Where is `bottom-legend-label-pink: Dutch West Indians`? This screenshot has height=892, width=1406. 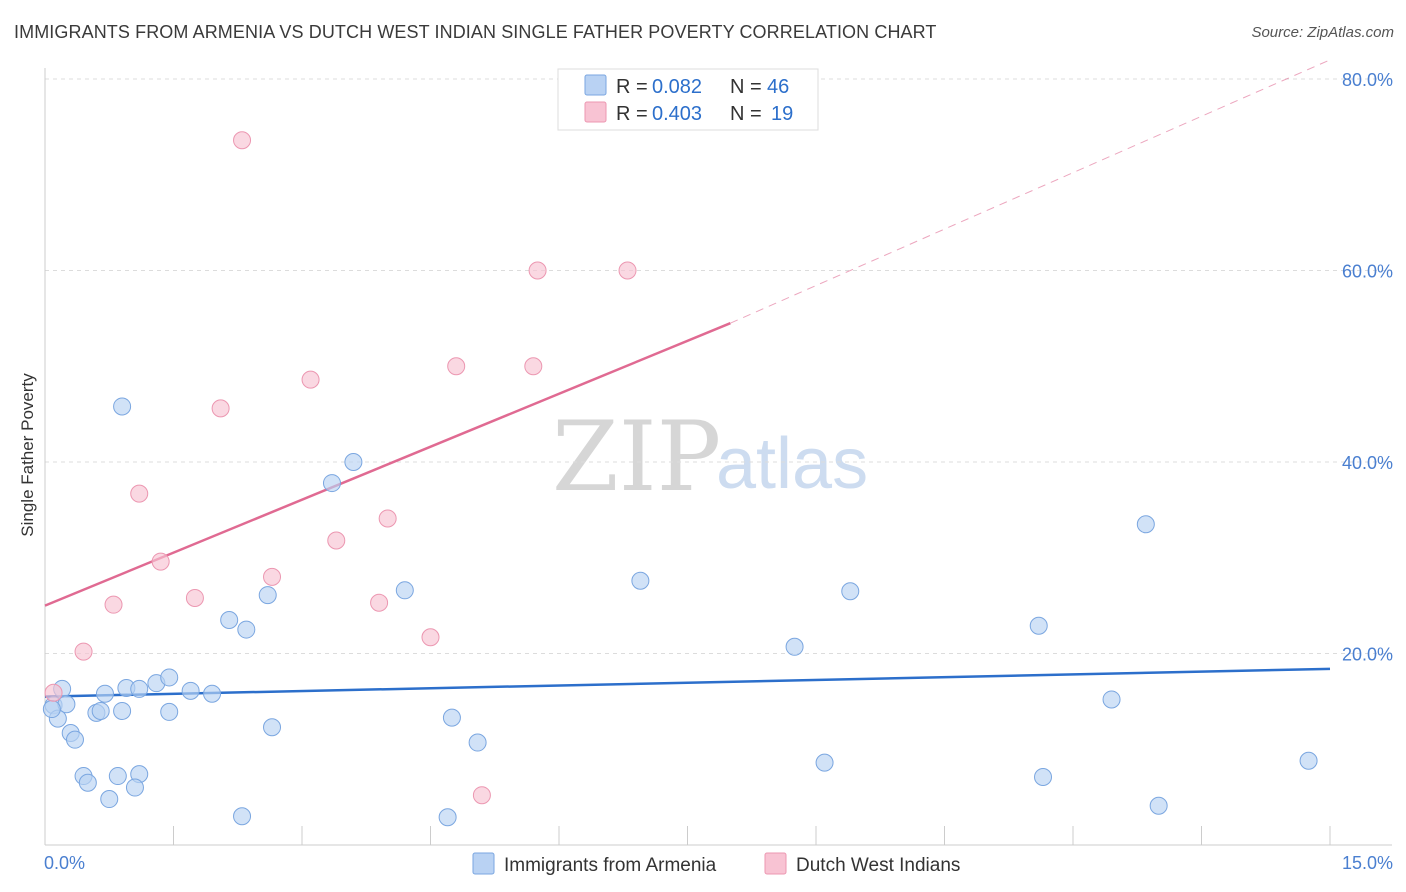
bottom-legend-label-pink: Dutch West Indians is located at coordinates (878, 865).